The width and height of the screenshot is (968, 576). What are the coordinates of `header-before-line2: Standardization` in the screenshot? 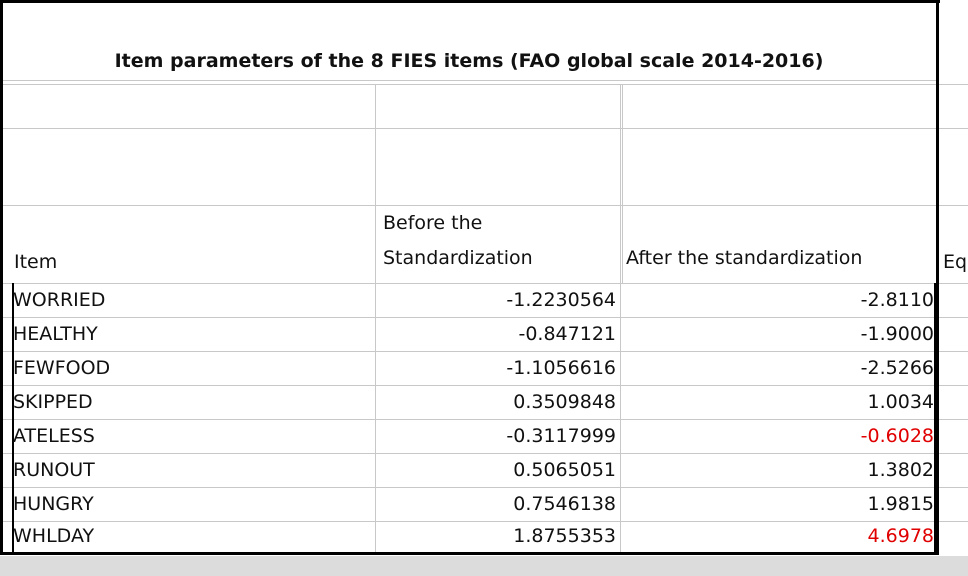 It's located at (458, 258).